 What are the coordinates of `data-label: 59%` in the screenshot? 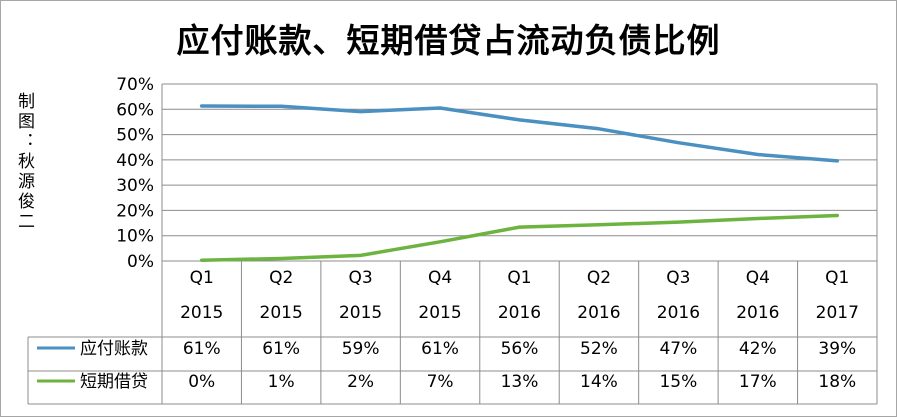 It's located at (361, 349).